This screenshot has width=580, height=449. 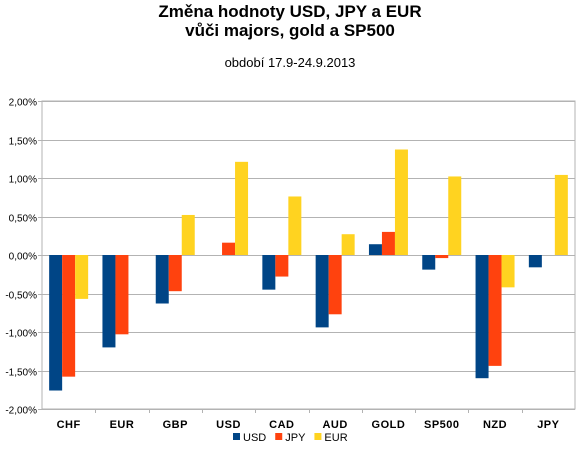 What do you see at coordinates (495, 310) in the screenshot?
I see `bar-jpy-nzd` at bounding box center [495, 310].